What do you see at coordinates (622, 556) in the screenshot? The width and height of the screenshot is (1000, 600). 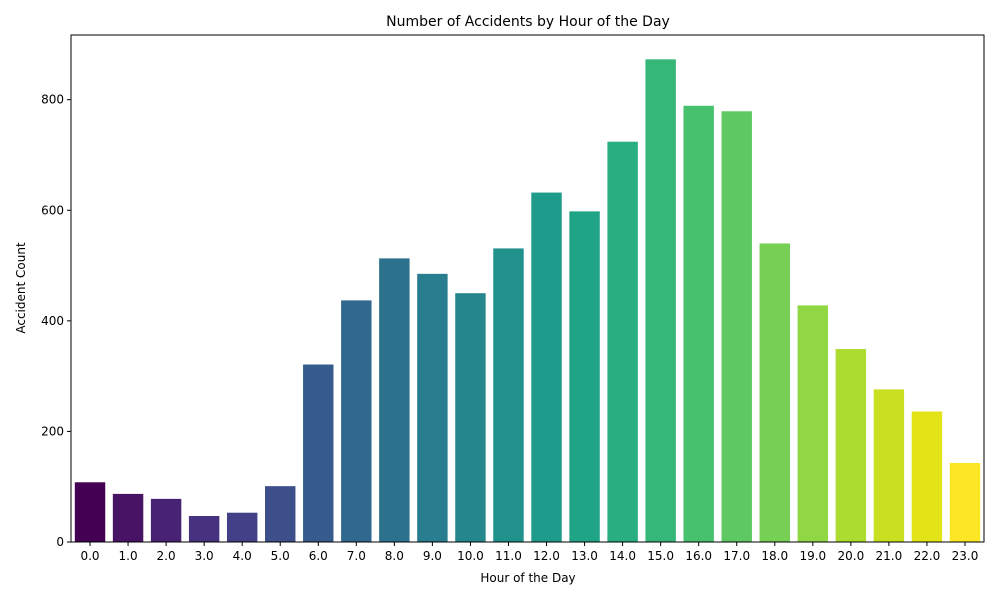 I see `x-tick-label: 14.0` at bounding box center [622, 556].